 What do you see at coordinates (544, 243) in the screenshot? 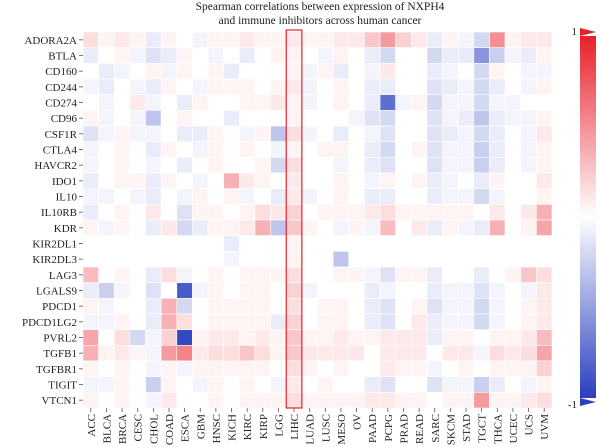
I see `heatmap-cell-KIR2DL1-UVM` at bounding box center [544, 243].